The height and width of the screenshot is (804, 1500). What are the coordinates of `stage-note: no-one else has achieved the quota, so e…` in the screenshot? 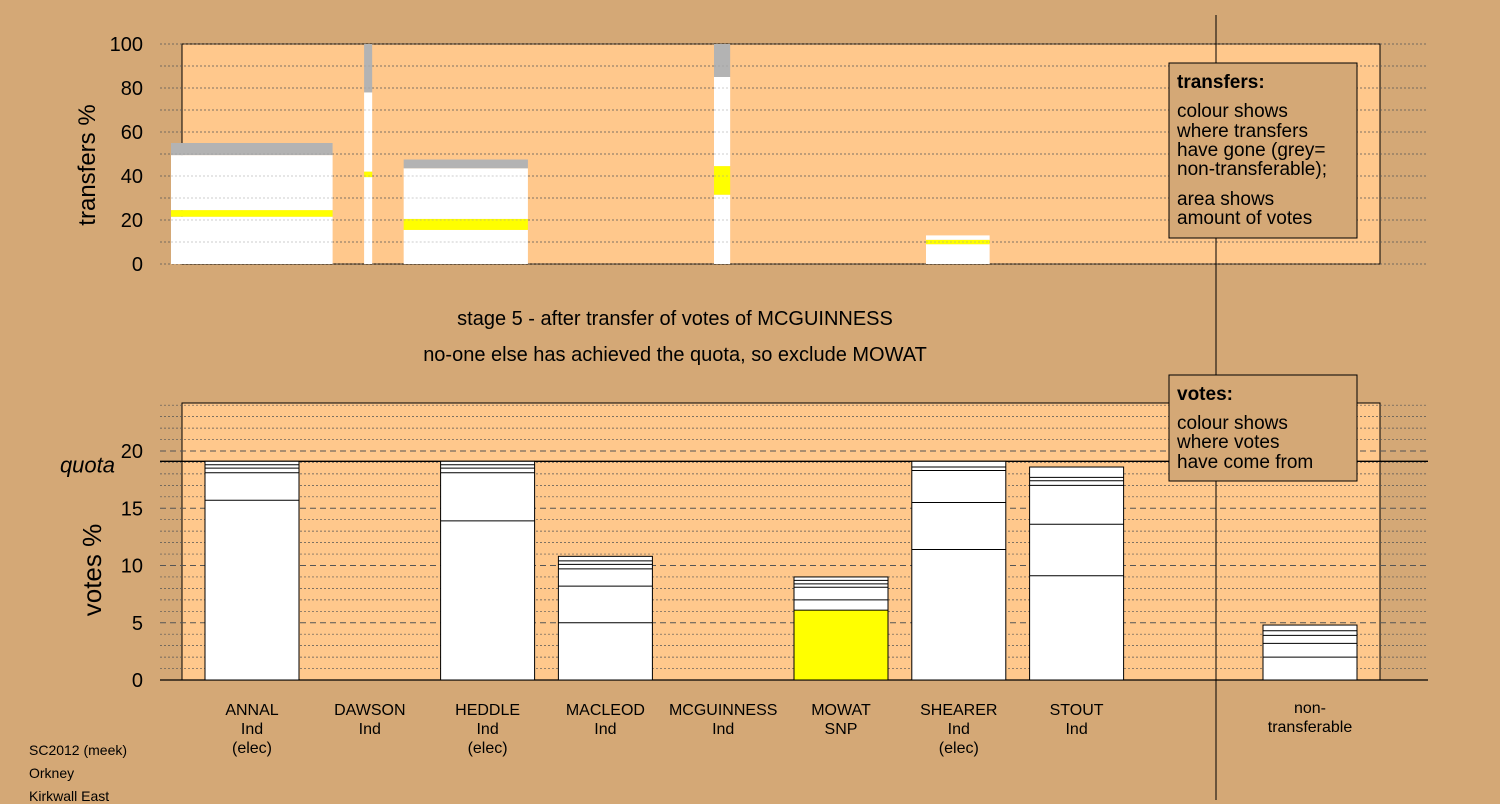 It's located at (675, 355).